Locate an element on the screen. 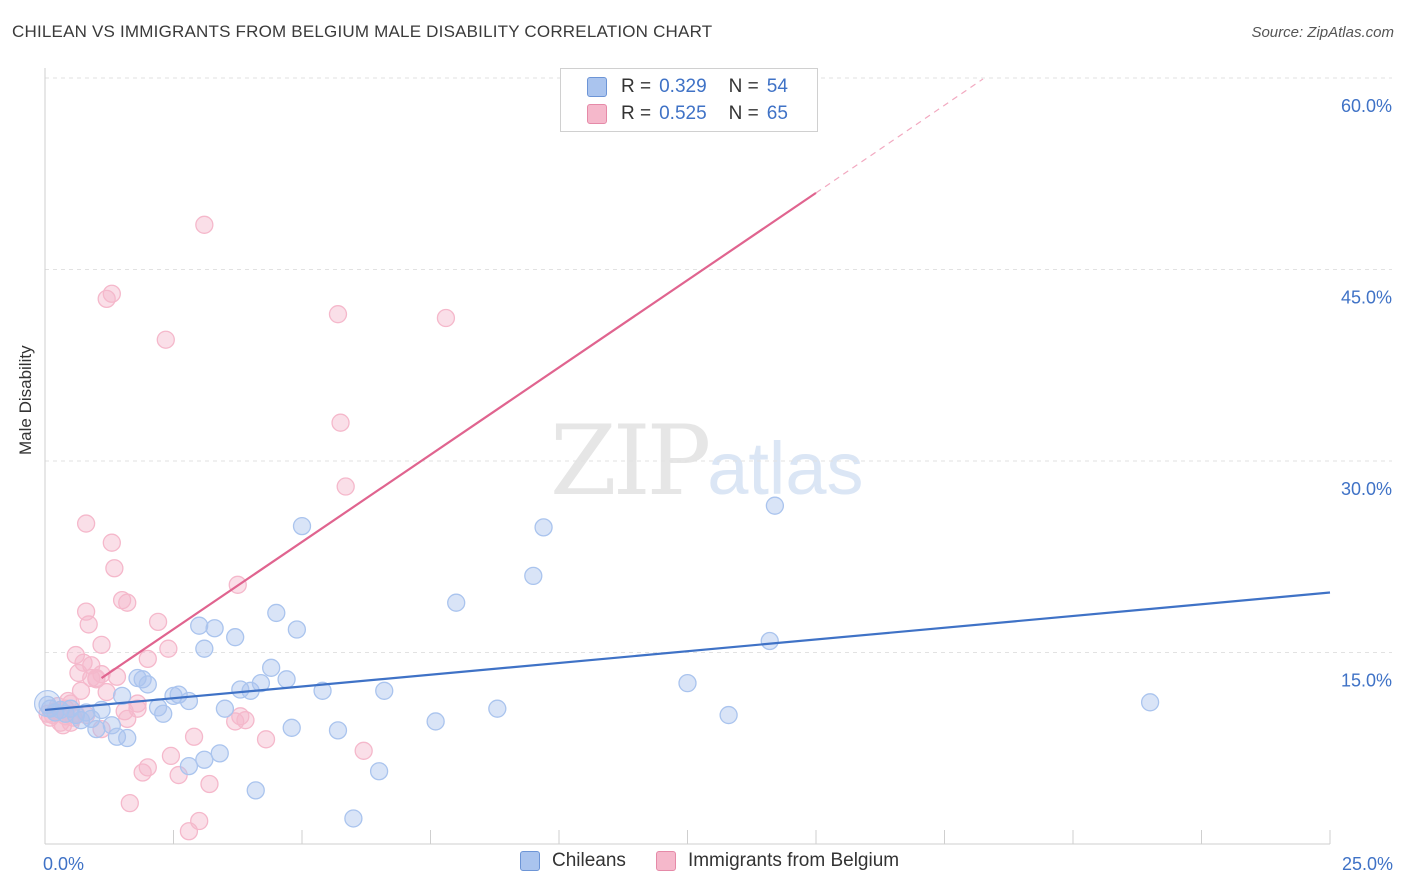  legend-item-belgium: Immigrants from Belgium is located at coordinates (777, 861).